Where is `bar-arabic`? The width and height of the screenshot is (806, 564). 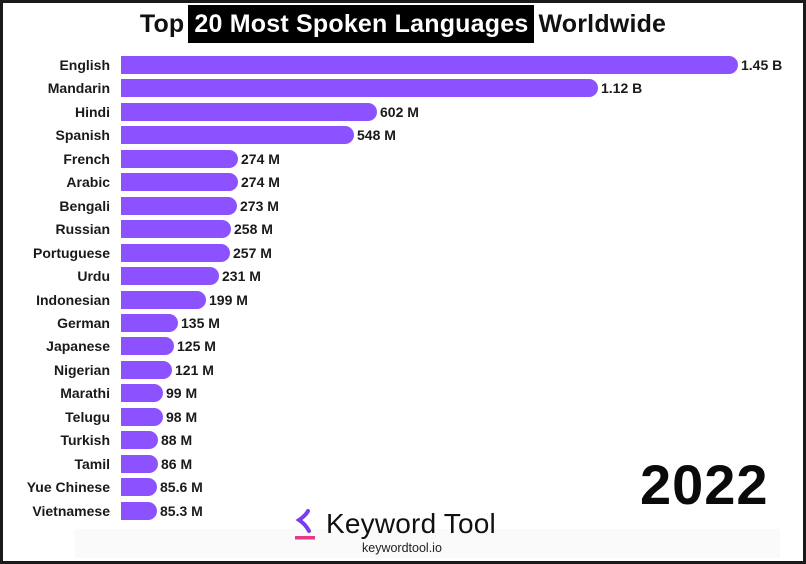
bar-arabic is located at coordinates (179, 182).